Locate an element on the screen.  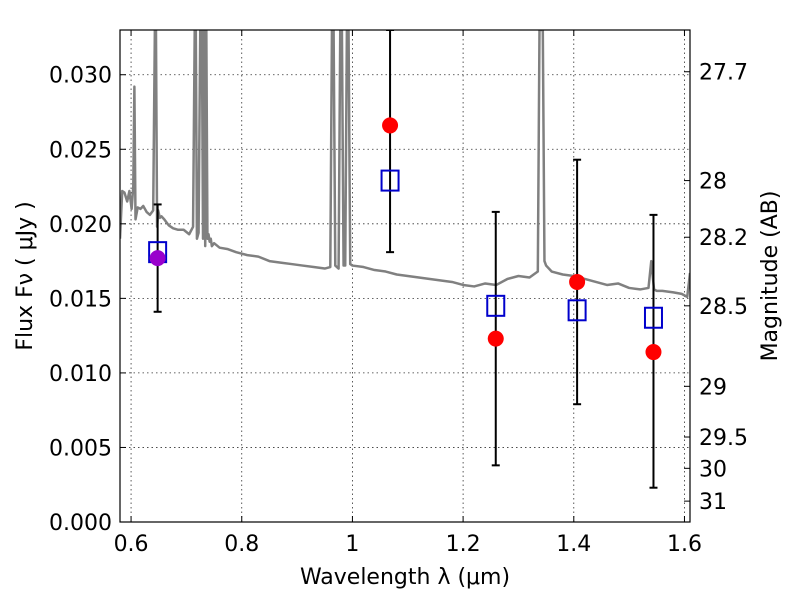
y2-tick-label: 31 is located at coordinates (713, 502).